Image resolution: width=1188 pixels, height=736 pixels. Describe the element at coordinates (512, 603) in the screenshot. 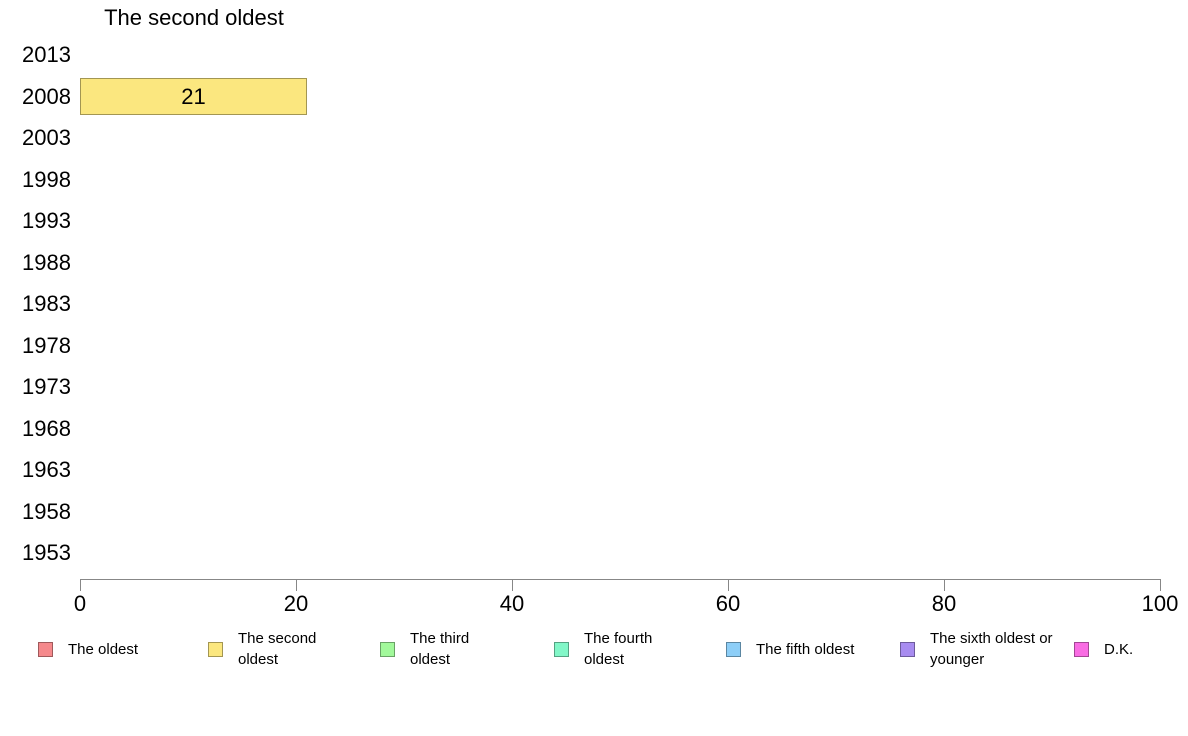

I see `x-axis-tick-label: 40` at that location.